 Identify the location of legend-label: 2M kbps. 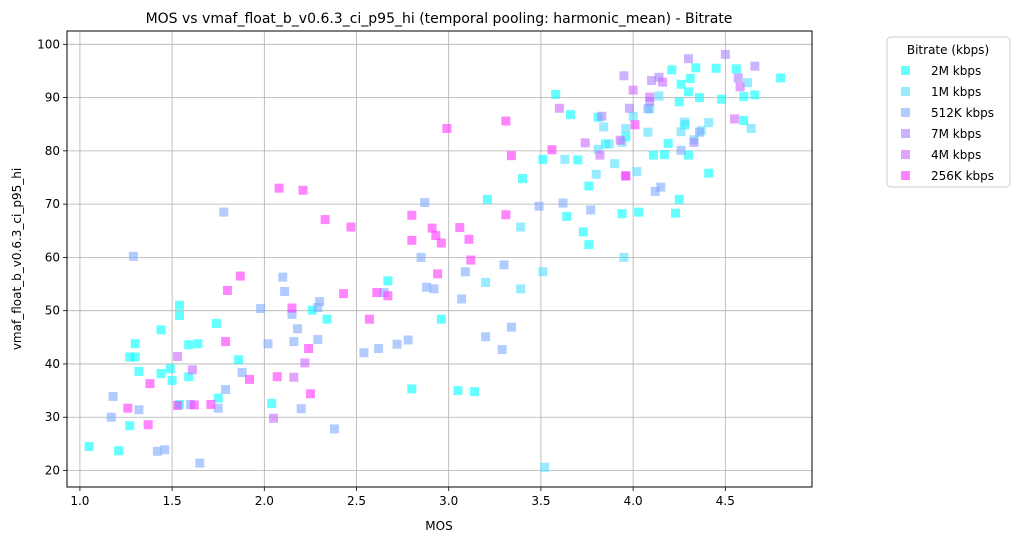
(956, 71).